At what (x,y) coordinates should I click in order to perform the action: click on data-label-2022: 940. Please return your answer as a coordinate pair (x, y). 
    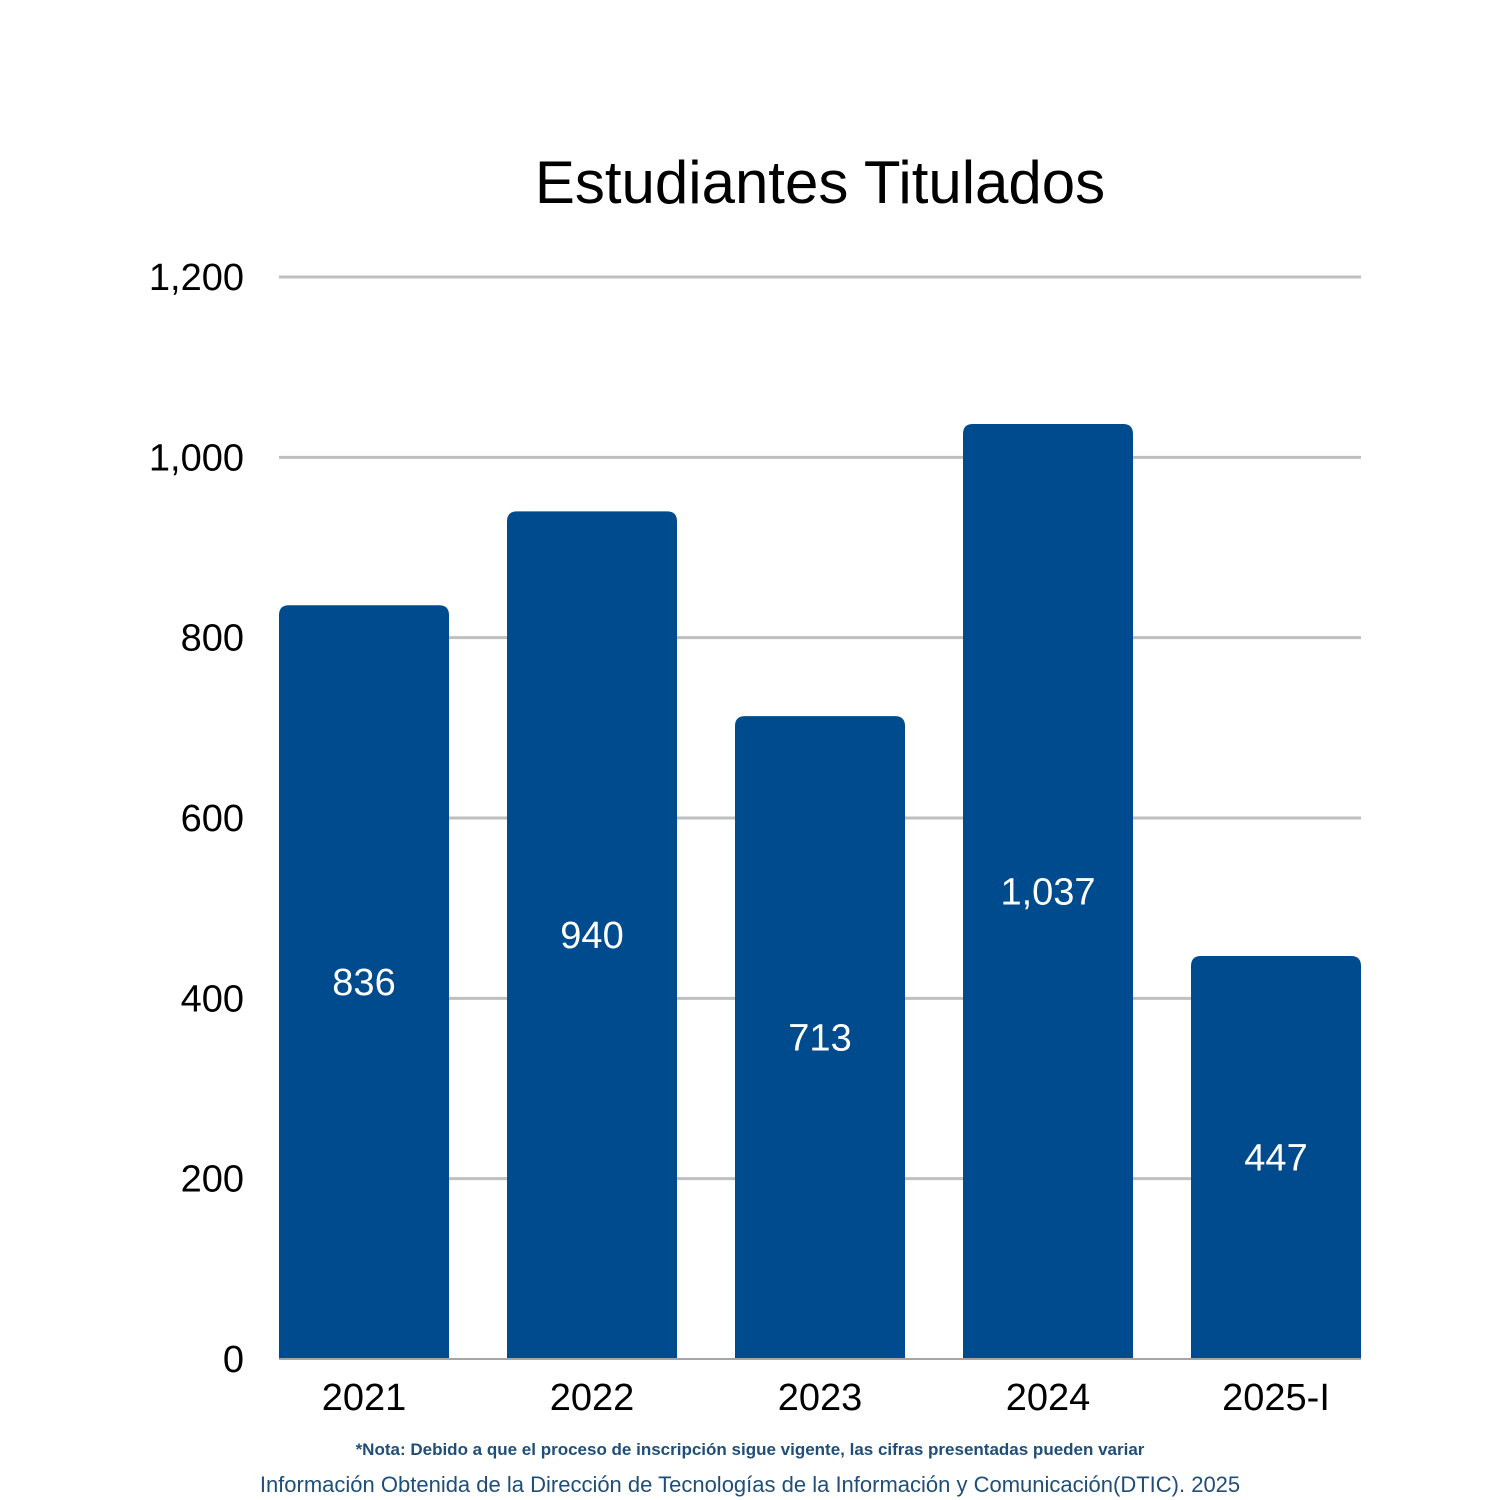
    Looking at the image, I should click on (591, 936).